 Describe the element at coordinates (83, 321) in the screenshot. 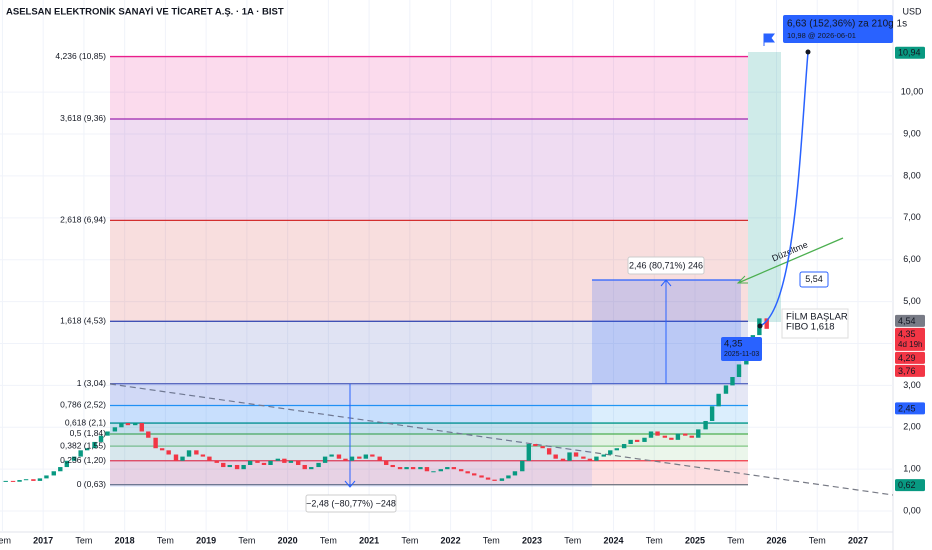

I see `fib-label: 1,618 (4,53)` at that location.